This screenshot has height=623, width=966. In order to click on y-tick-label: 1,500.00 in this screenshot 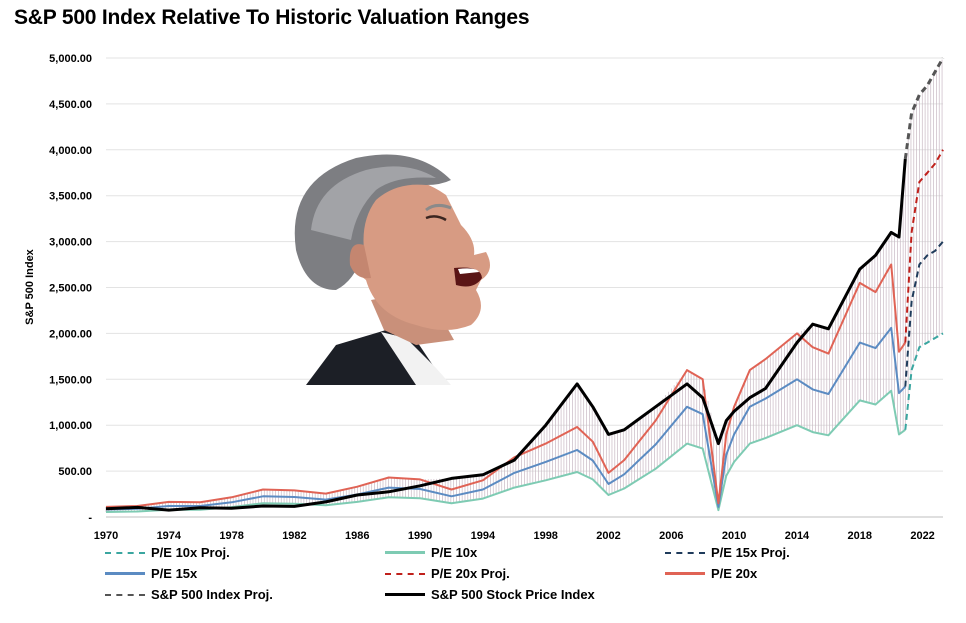, I will do `click(70, 380)`.